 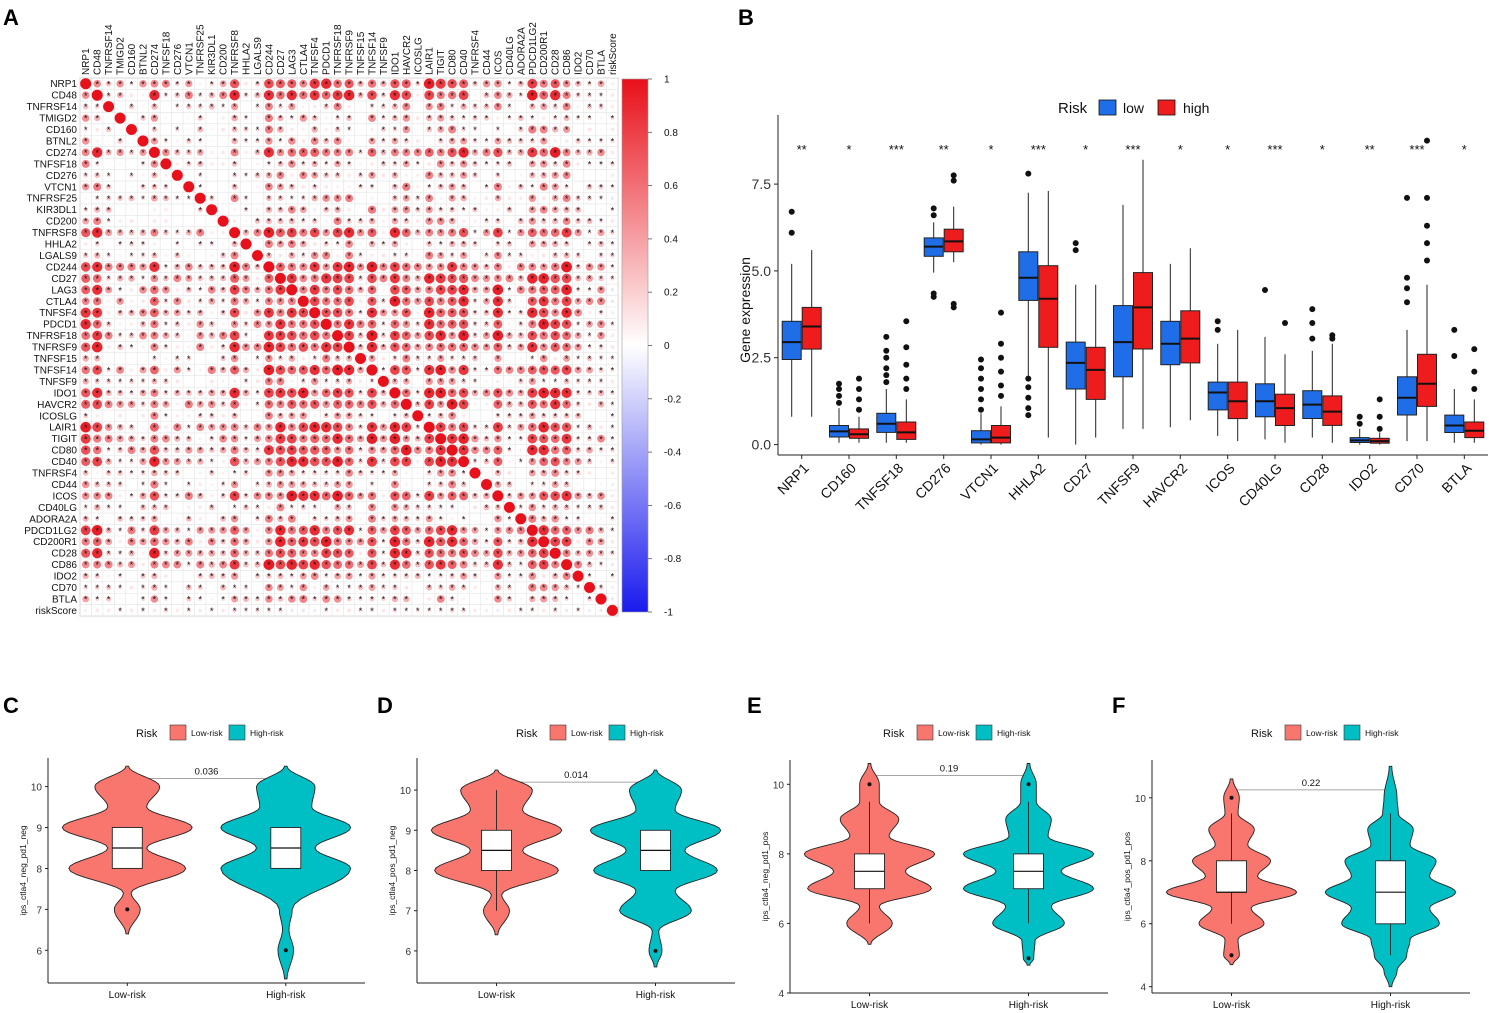 What do you see at coordinates (762, 358) in the screenshot?
I see `y-tick-label: 2.5` at bounding box center [762, 358].